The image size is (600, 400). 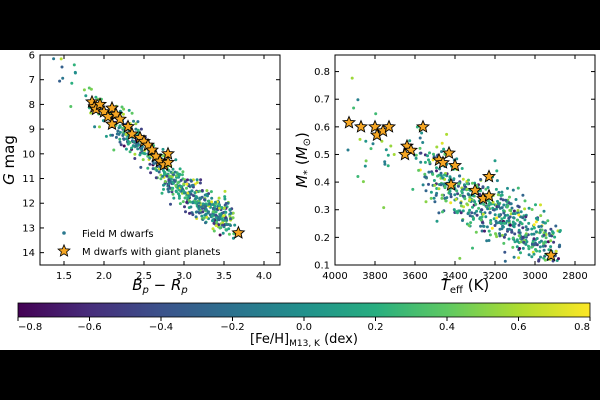 What do you see at coordinates (32, 105) in the screenshot?
I see `y-tick-label: 8` at bounding box center [32, 105].